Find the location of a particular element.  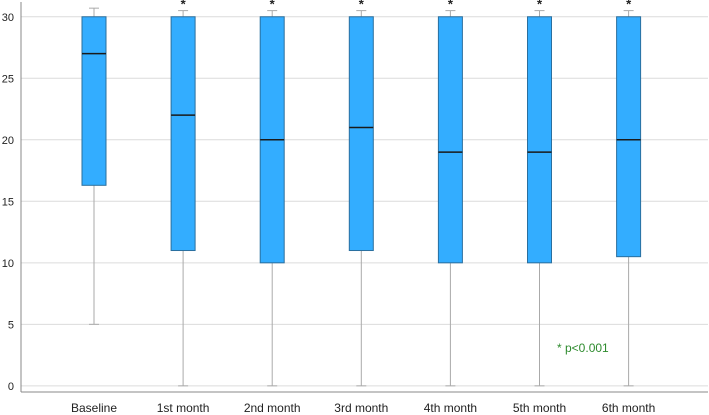

y-tick-label: 0 is located at coordinates (11, 387).